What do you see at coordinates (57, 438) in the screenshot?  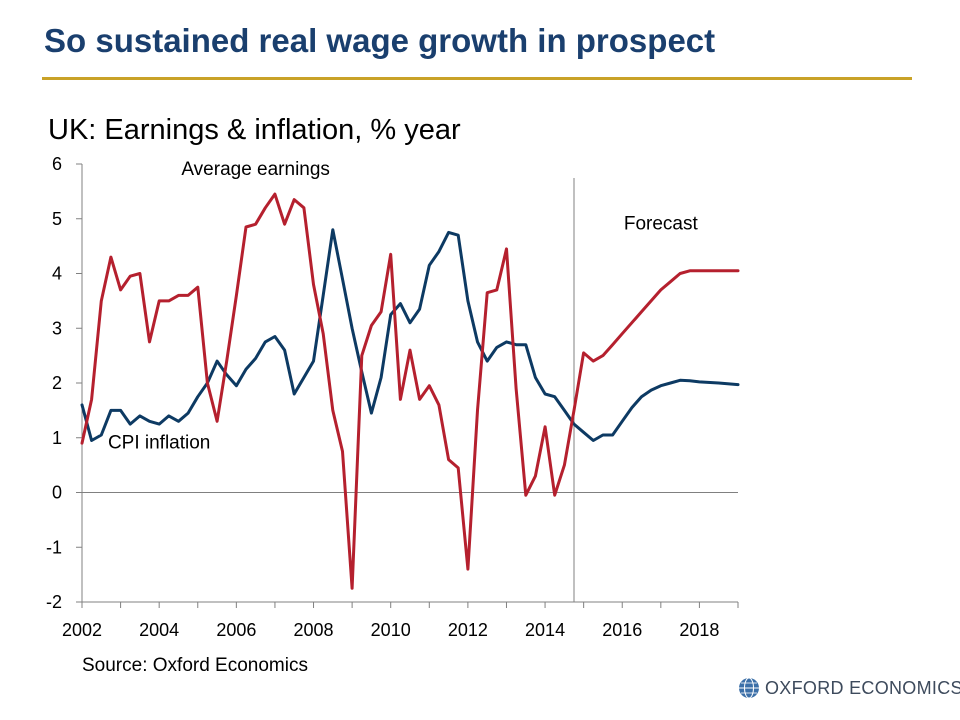 I see `y-tick-label: 1` at bounding box center [57, 438].